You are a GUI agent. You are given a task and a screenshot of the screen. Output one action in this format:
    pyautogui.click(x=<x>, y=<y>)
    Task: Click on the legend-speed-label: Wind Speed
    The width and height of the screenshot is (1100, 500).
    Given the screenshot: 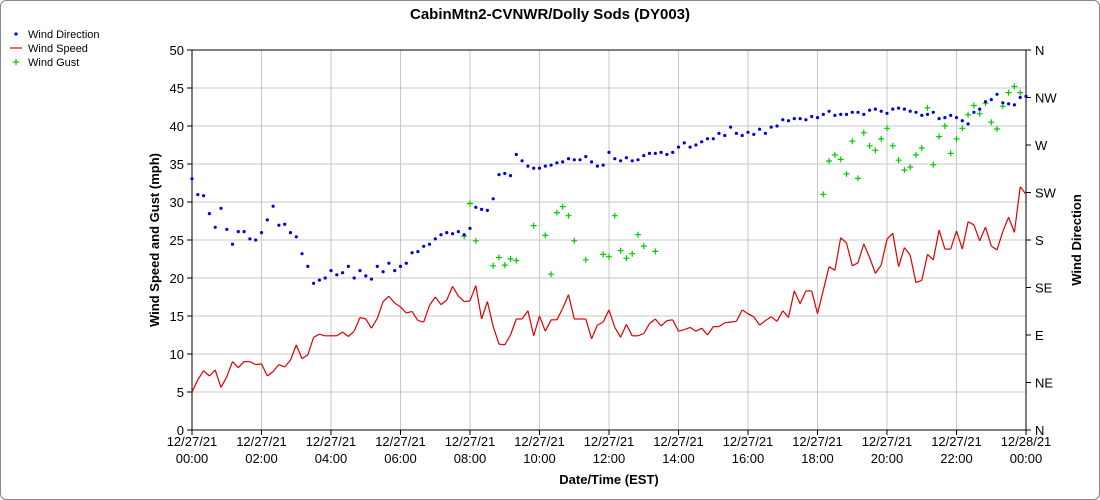 What is the action you would take?
    pyautogui.click(x=58, y=49)
    